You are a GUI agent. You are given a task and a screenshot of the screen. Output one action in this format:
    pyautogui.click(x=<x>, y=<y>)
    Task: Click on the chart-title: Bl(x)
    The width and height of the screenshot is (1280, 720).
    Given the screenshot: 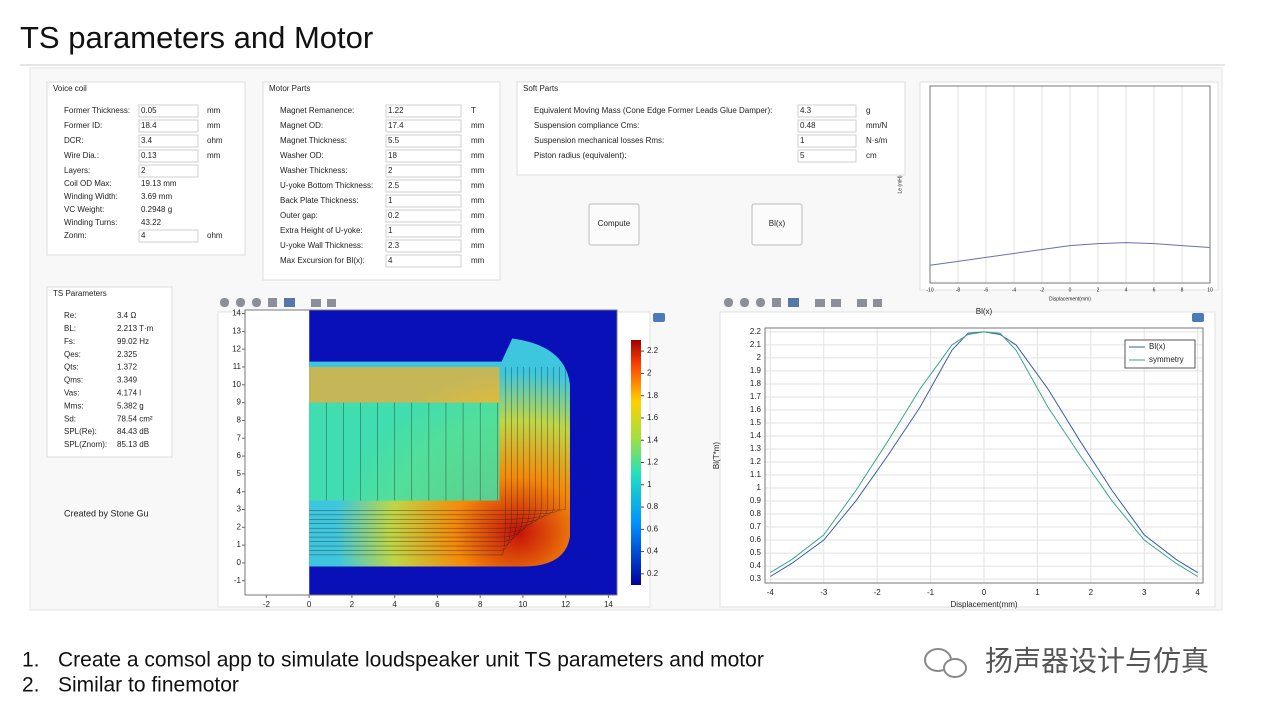 What is the action you would take?
    pyautogui.click(x=984, y=311)
    